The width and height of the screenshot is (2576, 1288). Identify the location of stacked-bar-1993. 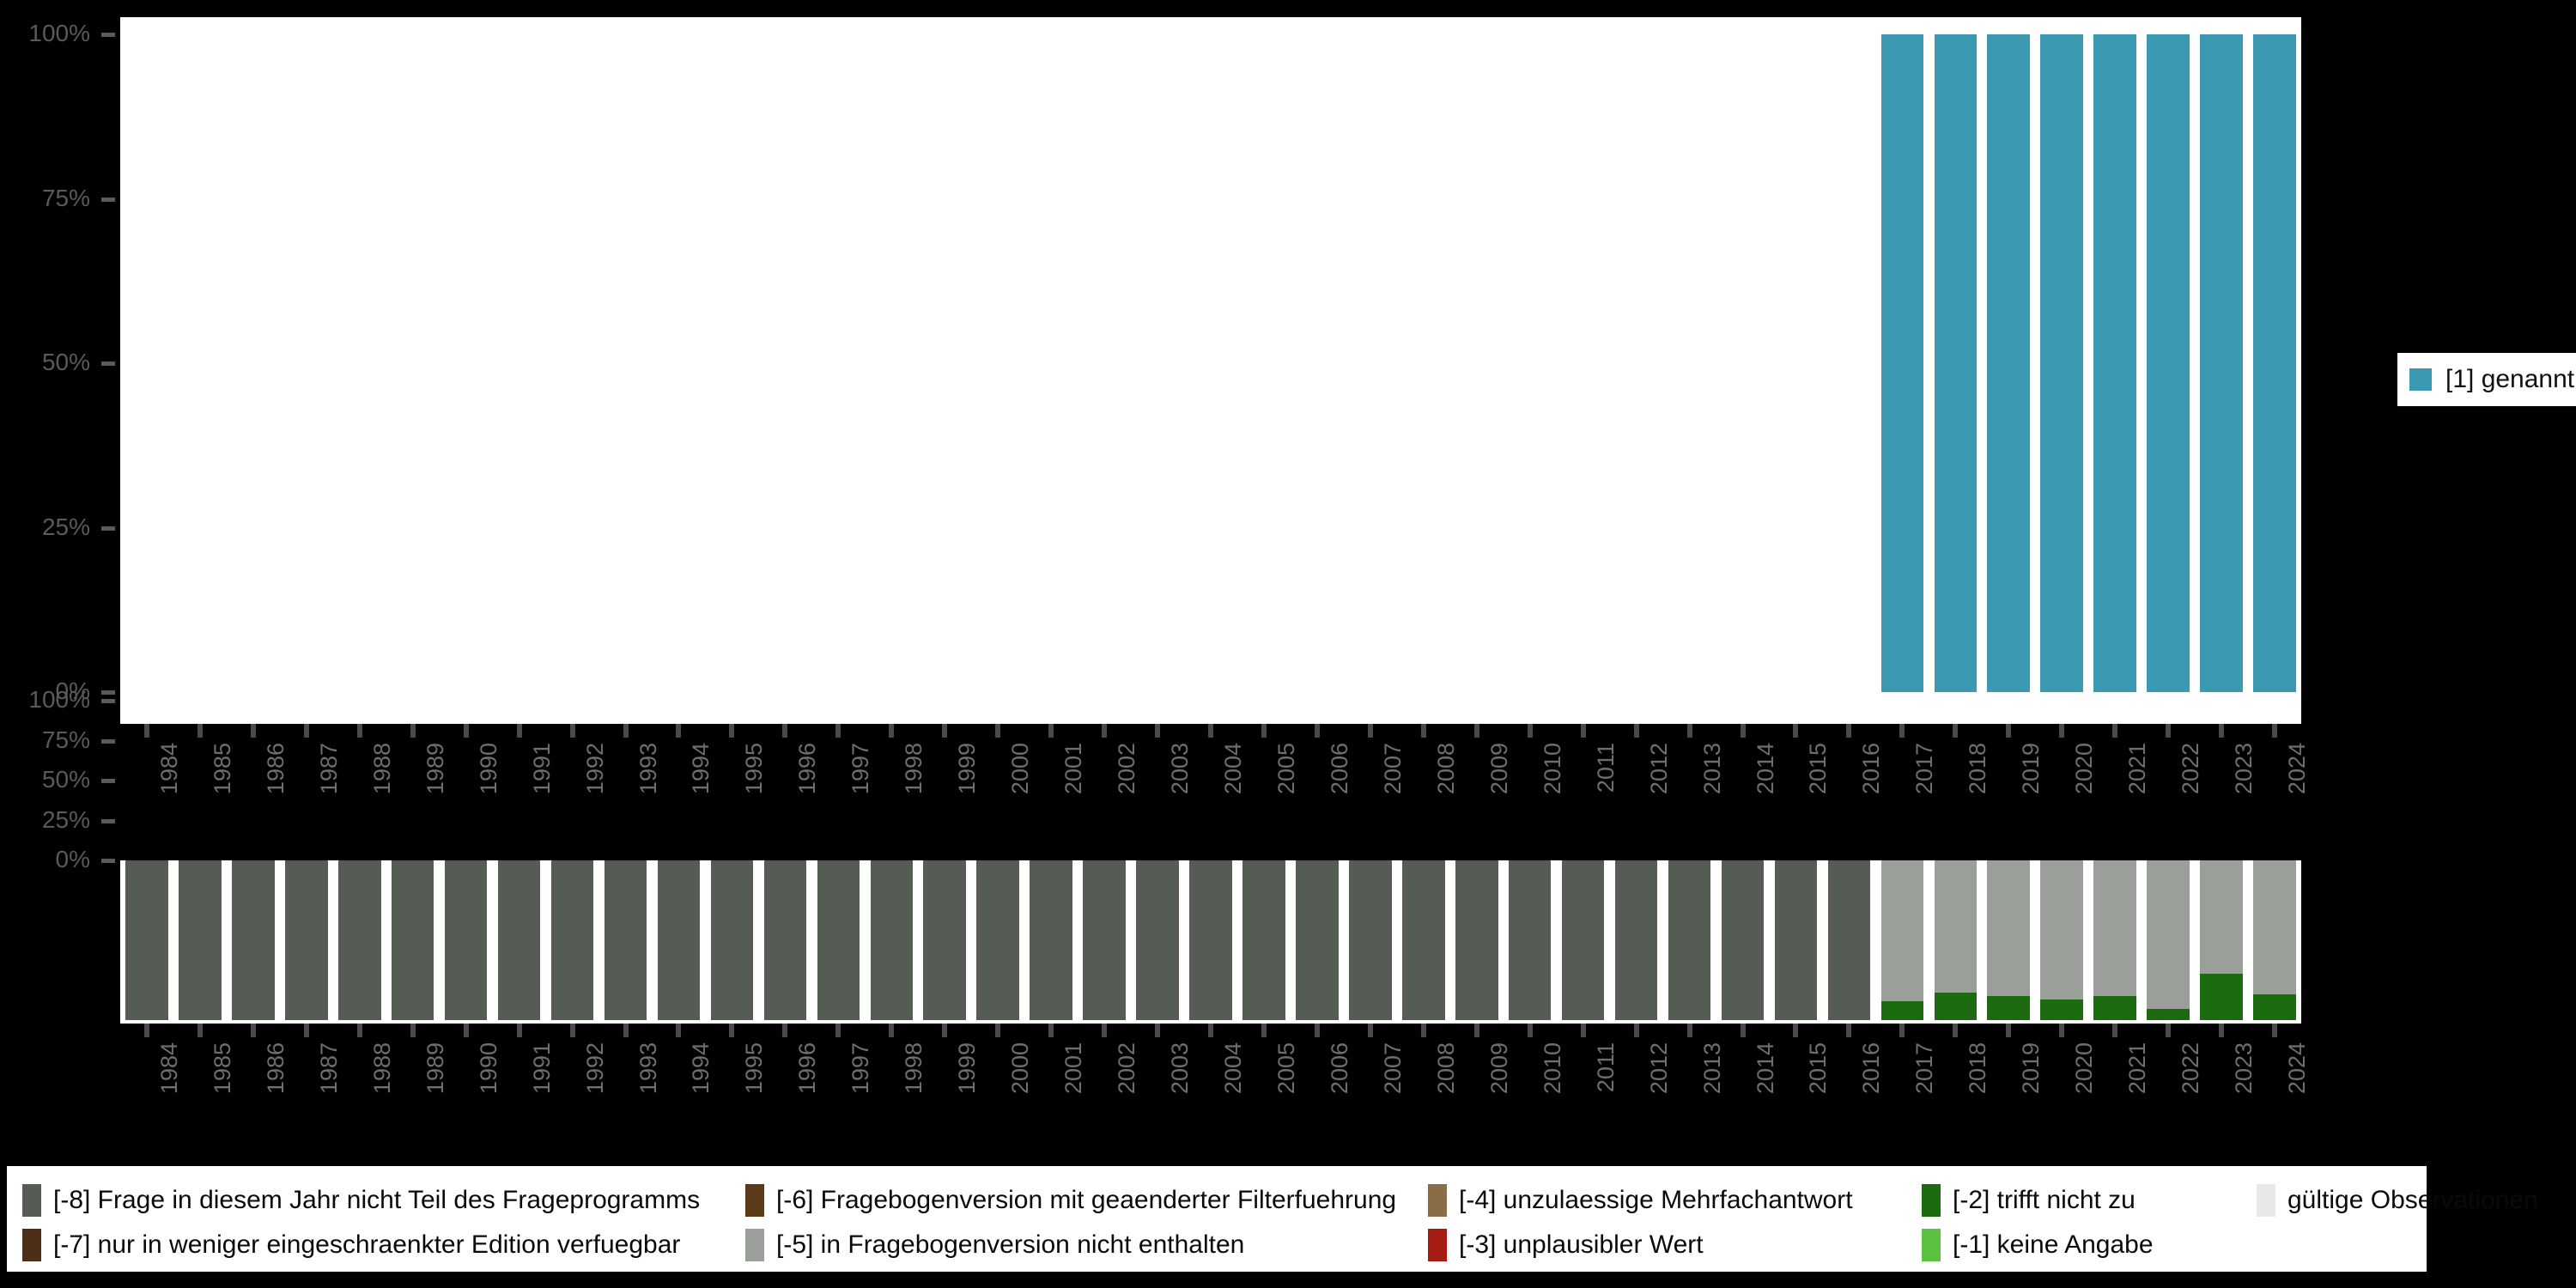
(625, 940).